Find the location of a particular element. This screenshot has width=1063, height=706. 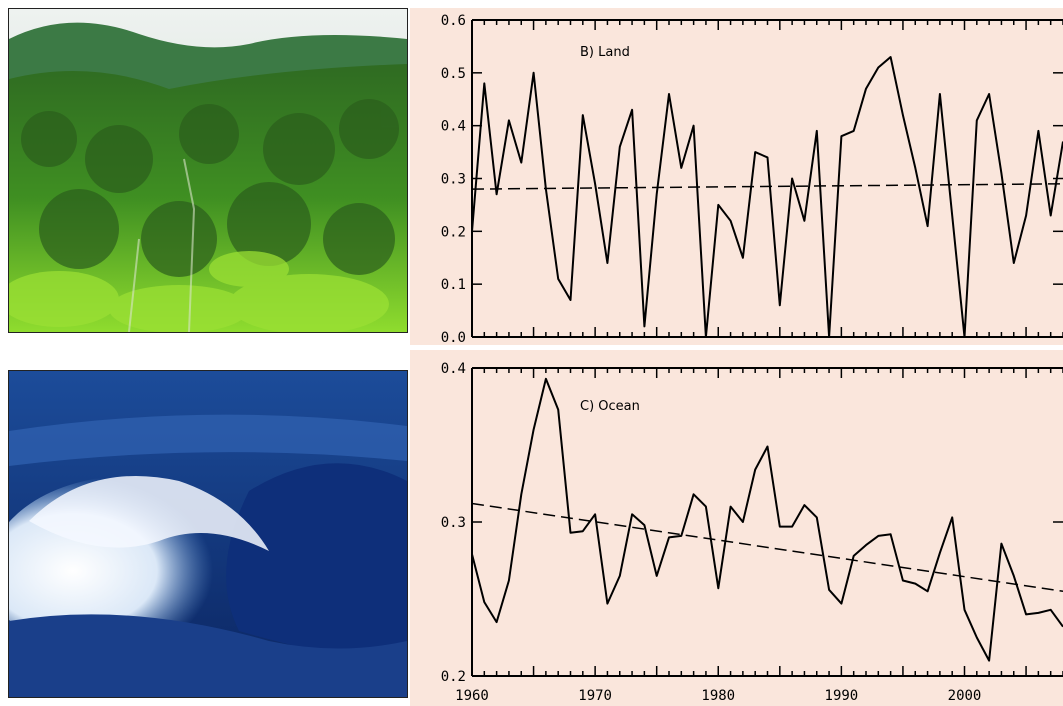

land-trend-line is located at coordinates (767, 186).